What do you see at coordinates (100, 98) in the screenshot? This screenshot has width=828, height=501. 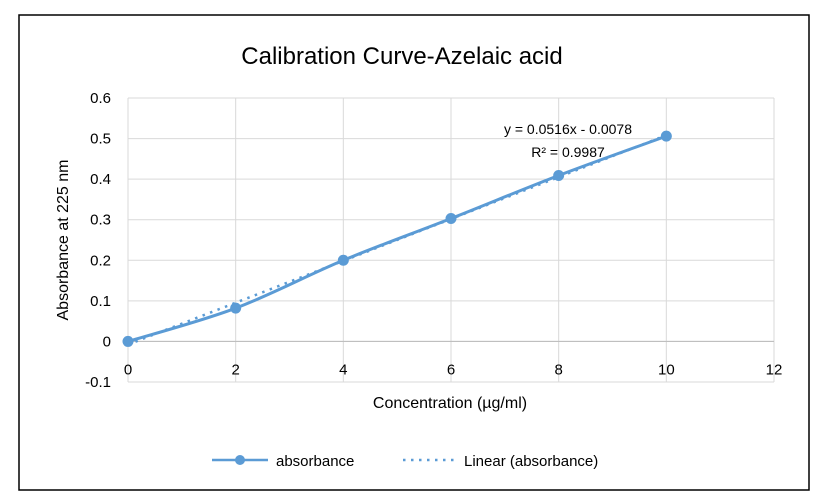 I see `y-tick-label: 0.6` at bounding box center [100, 98].